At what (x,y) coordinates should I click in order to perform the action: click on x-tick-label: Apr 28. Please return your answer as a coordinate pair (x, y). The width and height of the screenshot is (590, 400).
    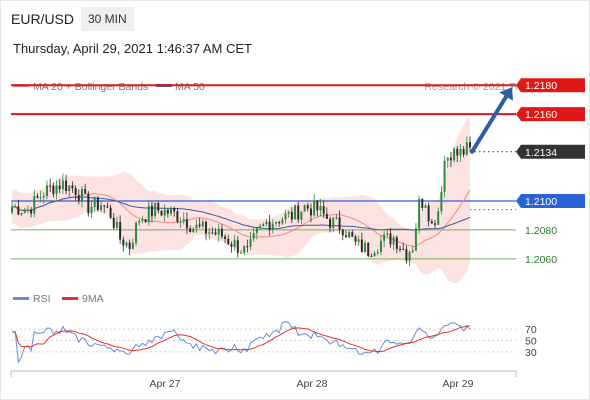
    Looking at the image, I should click on (312, 384).